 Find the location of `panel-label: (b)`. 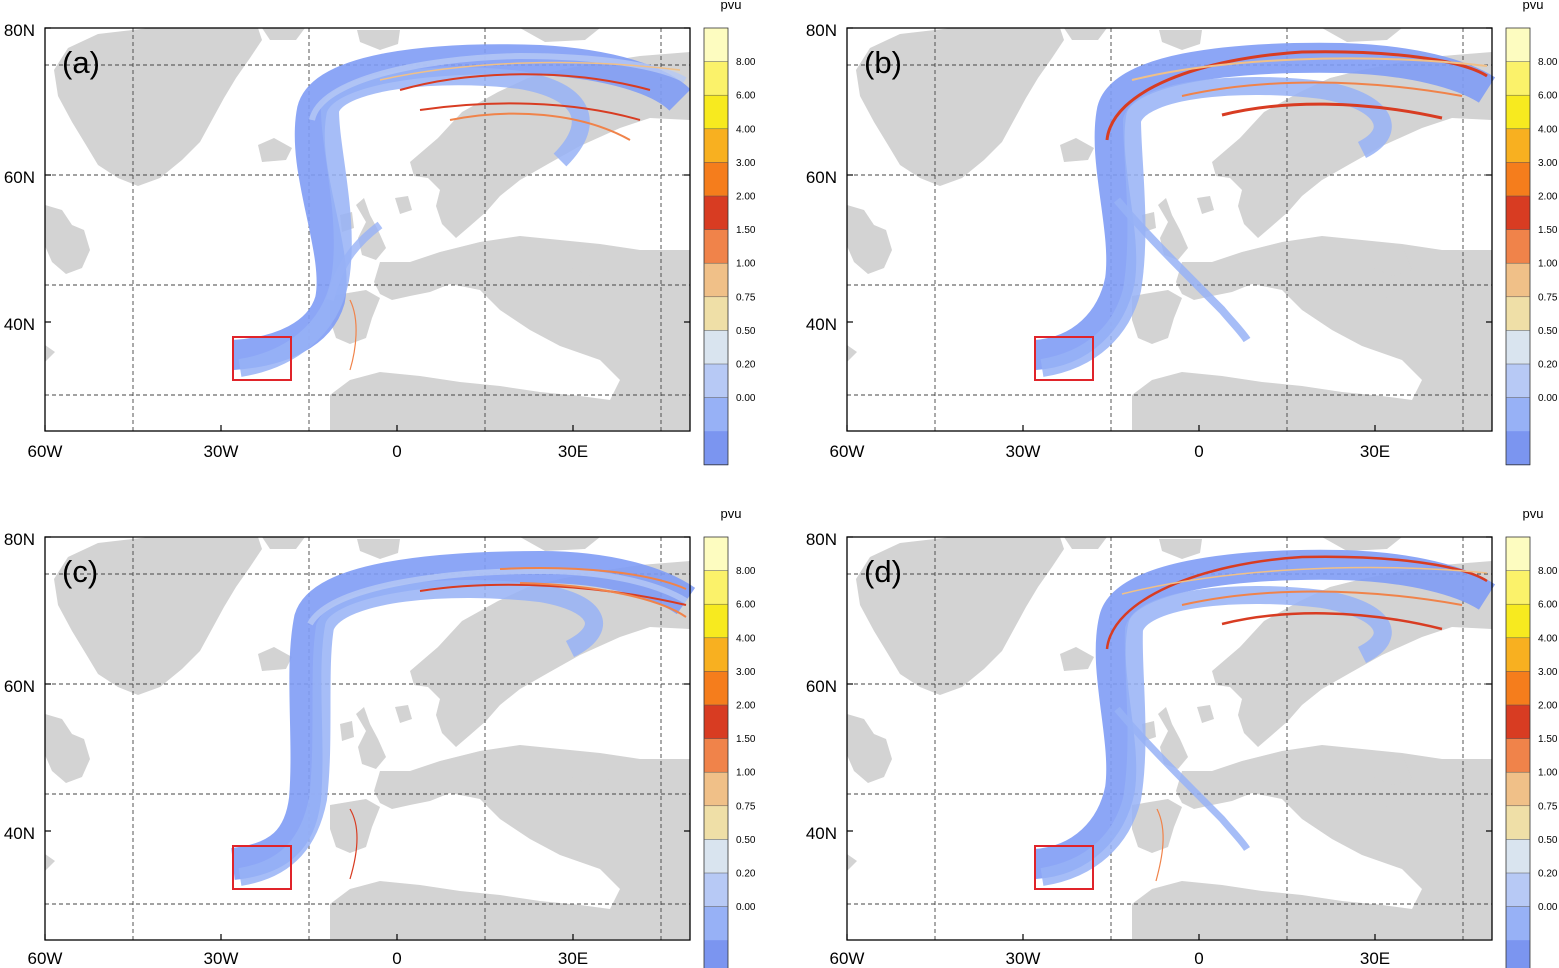

panel-label: (b) is located at coordinates (883, 62).